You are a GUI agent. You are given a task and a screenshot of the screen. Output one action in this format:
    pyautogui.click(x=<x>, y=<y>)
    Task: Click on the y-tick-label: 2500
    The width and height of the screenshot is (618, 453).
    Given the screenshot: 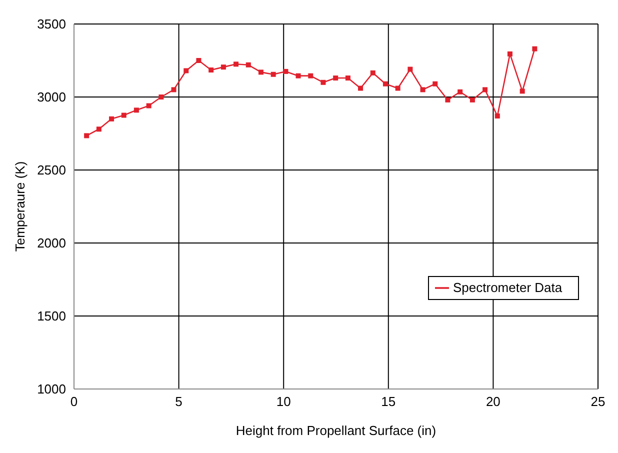 What is the action you would take?
    pyautogui.click(x=51, y=170)
    